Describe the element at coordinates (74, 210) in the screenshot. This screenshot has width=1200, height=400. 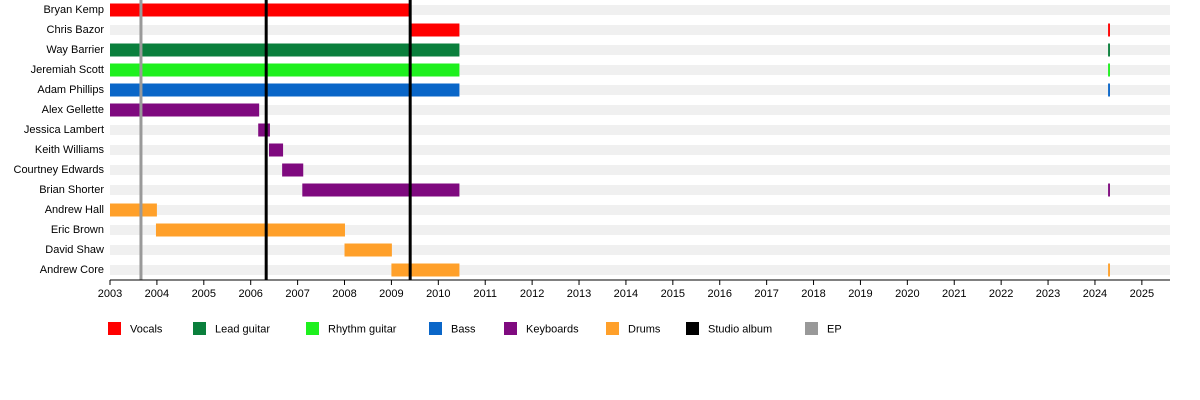
I see `member-label: Andrew Hall` at that location.